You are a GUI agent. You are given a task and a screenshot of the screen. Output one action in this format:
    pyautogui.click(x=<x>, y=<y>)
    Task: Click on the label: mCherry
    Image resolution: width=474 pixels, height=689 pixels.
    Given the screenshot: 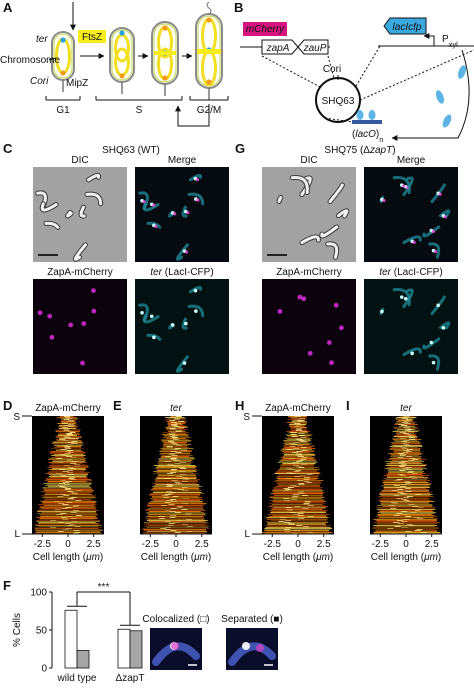 What is the action you would take?
    pyautogui.click(x=265, y=29)
    